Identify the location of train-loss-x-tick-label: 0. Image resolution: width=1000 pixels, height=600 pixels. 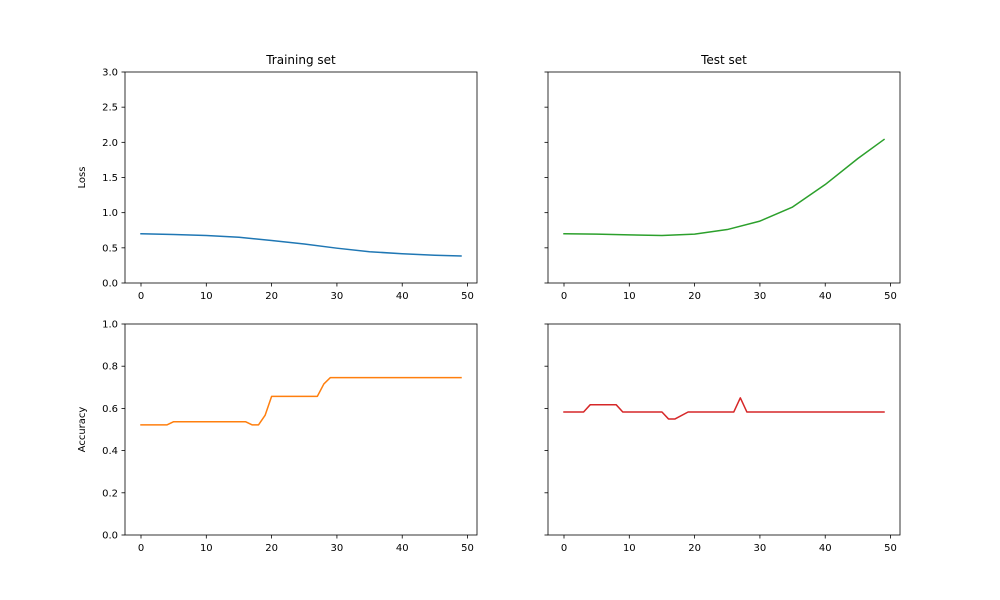
(141, 296).